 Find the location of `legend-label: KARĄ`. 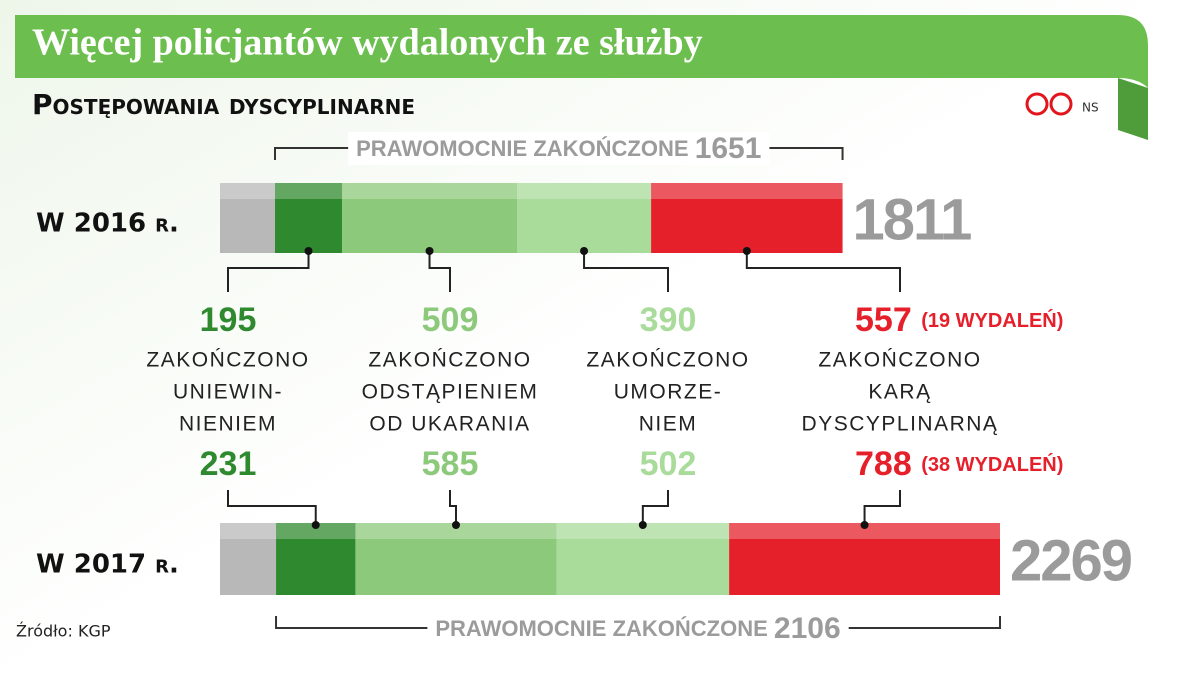

legend-label: KARĄ is located at coordinates (899, 392).